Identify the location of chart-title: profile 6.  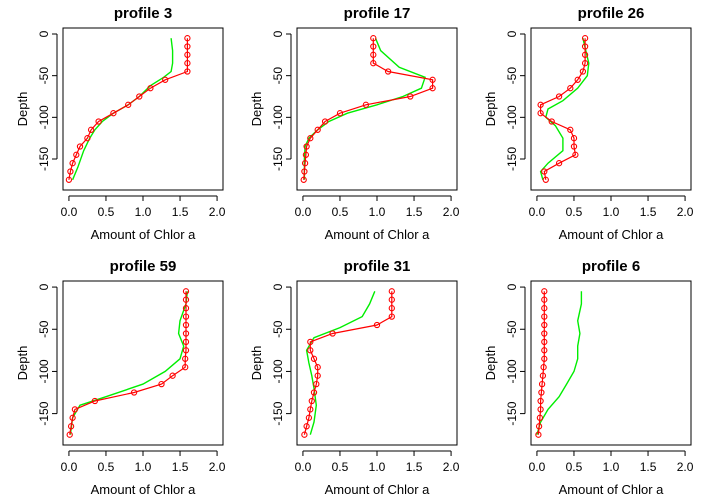
(611, 266).